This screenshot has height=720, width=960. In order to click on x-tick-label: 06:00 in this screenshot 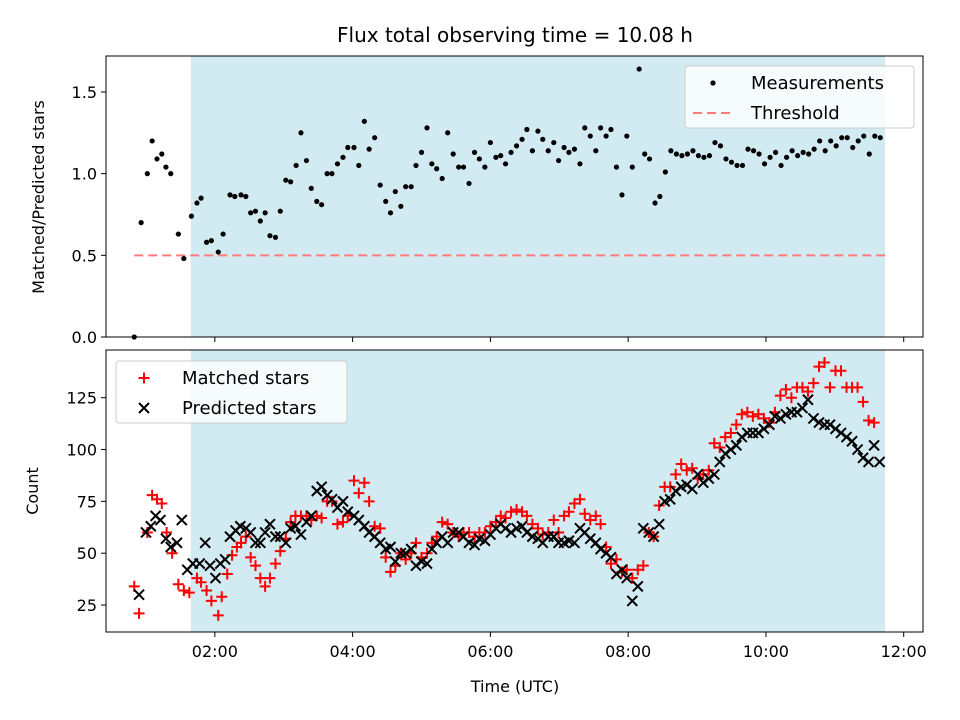, I will do `click(490, 651)`.